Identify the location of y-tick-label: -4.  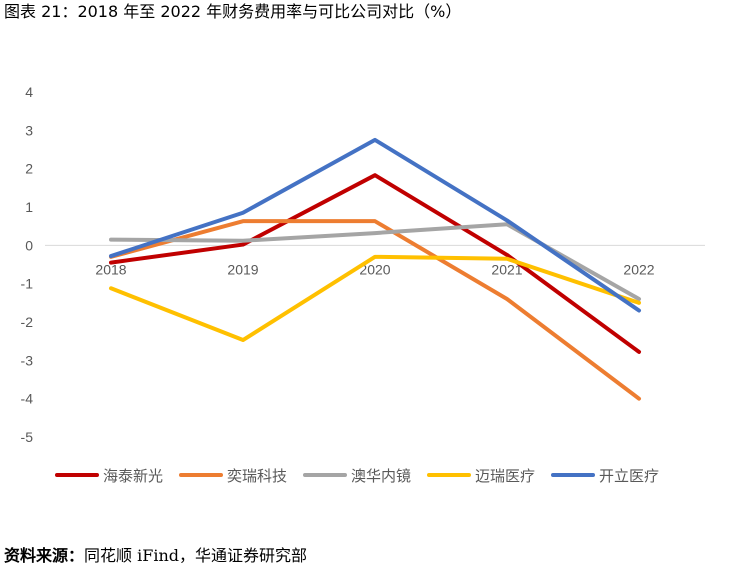
(27, 399).